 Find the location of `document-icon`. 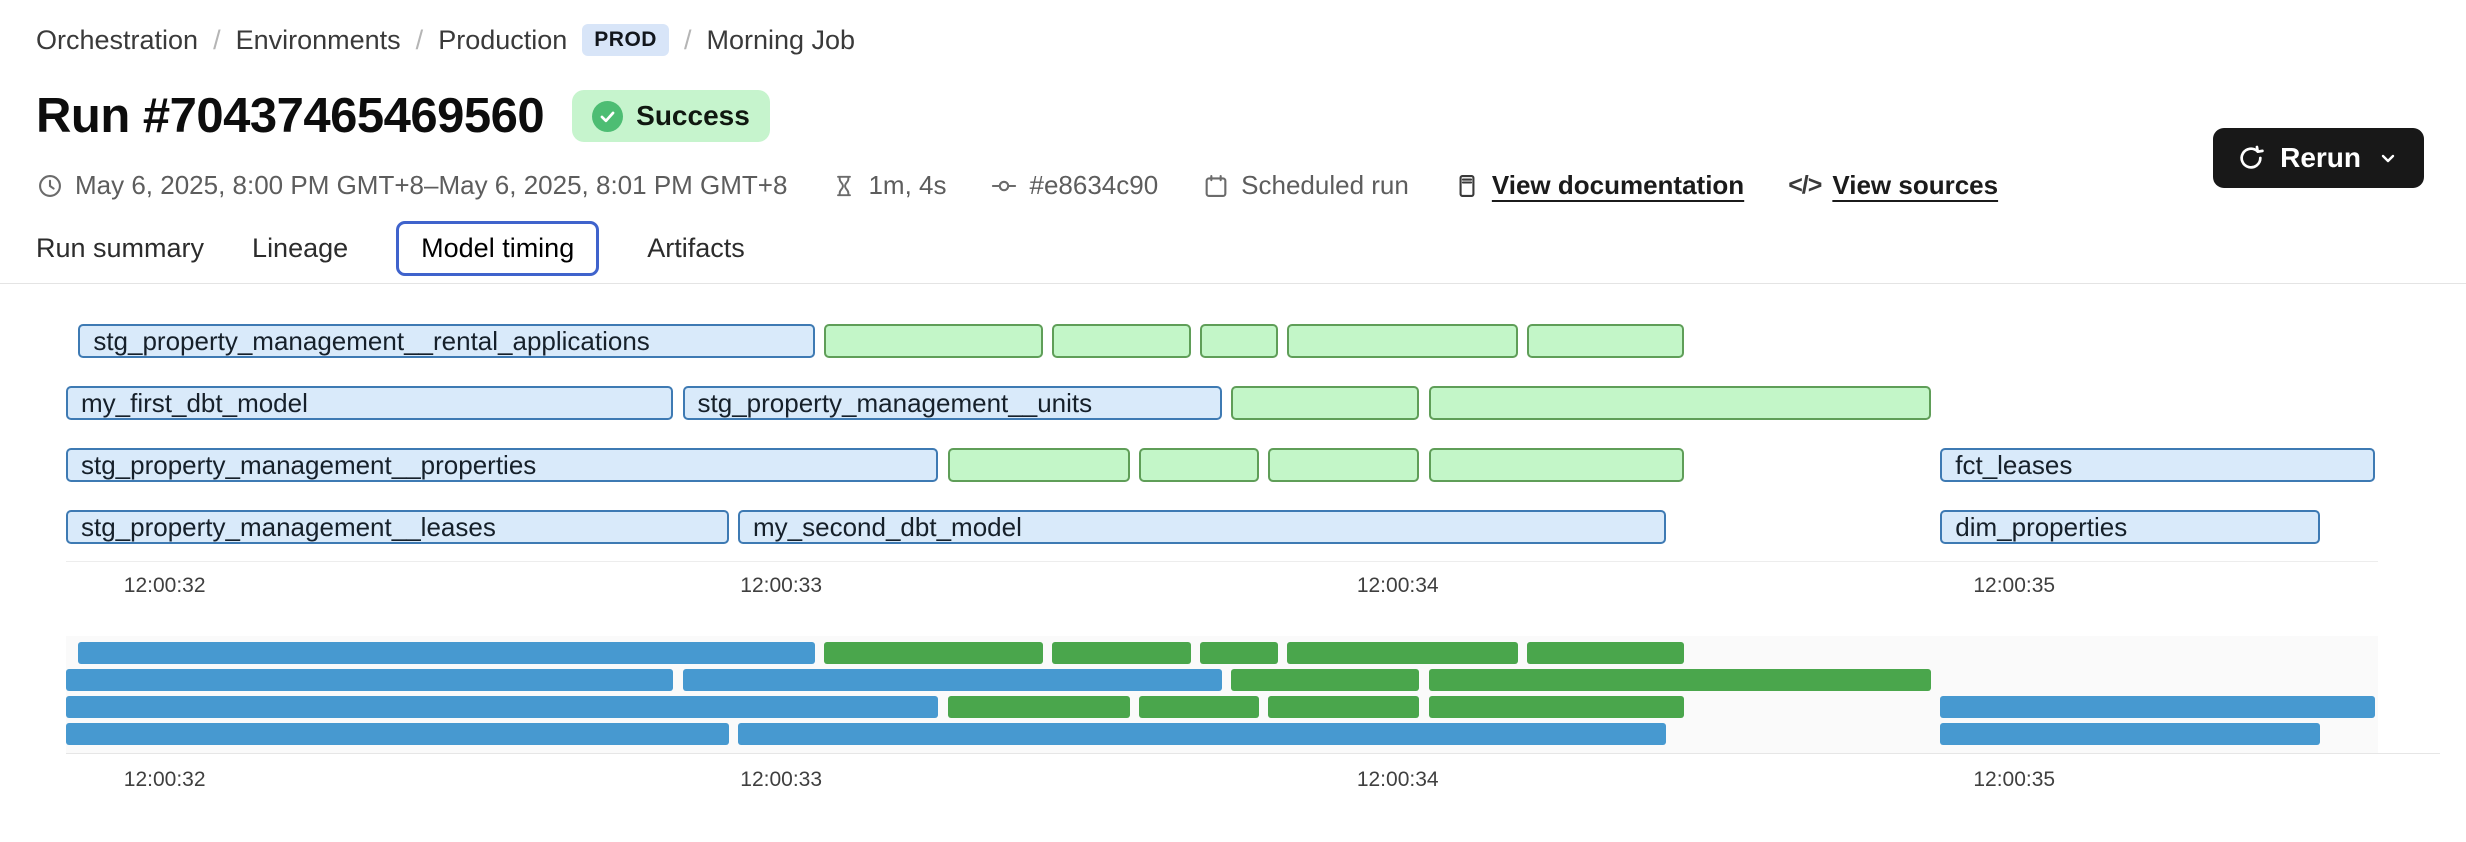

document-icon is located at coordinates (1467, 185).